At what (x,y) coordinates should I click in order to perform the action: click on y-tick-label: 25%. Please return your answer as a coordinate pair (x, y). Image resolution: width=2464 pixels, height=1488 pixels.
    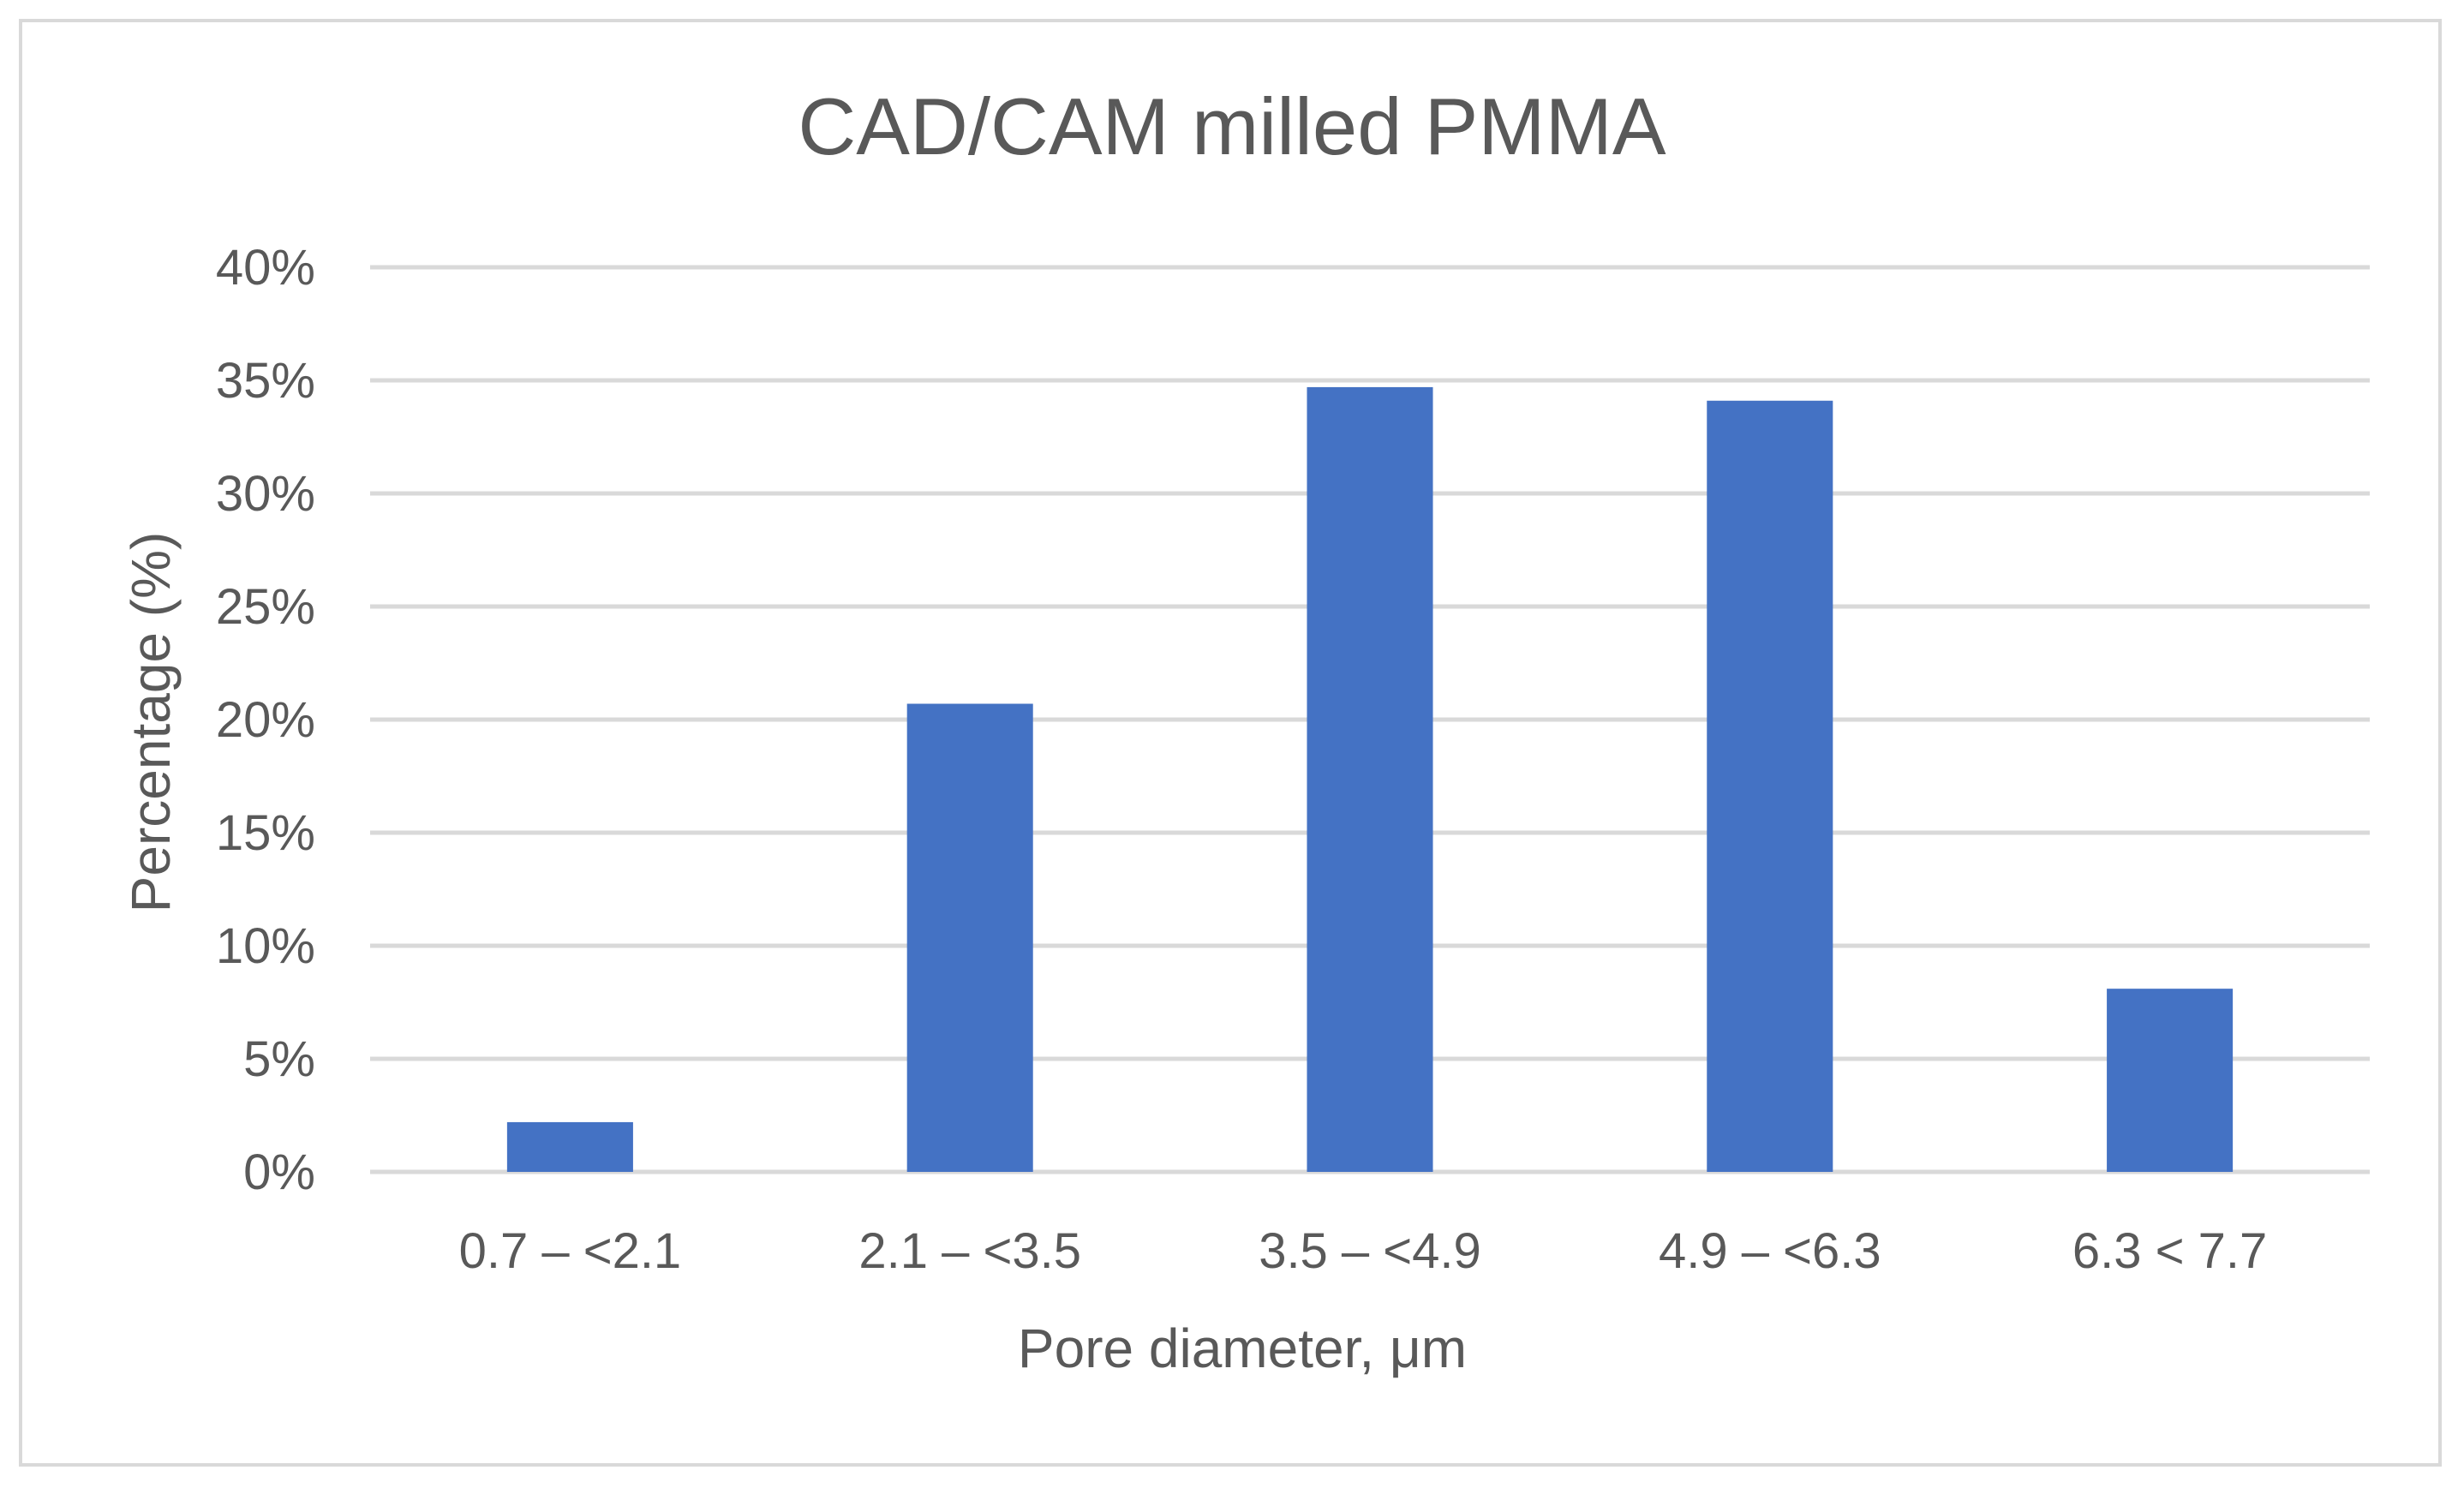
    Looking at the image, I should click on (265, 607).